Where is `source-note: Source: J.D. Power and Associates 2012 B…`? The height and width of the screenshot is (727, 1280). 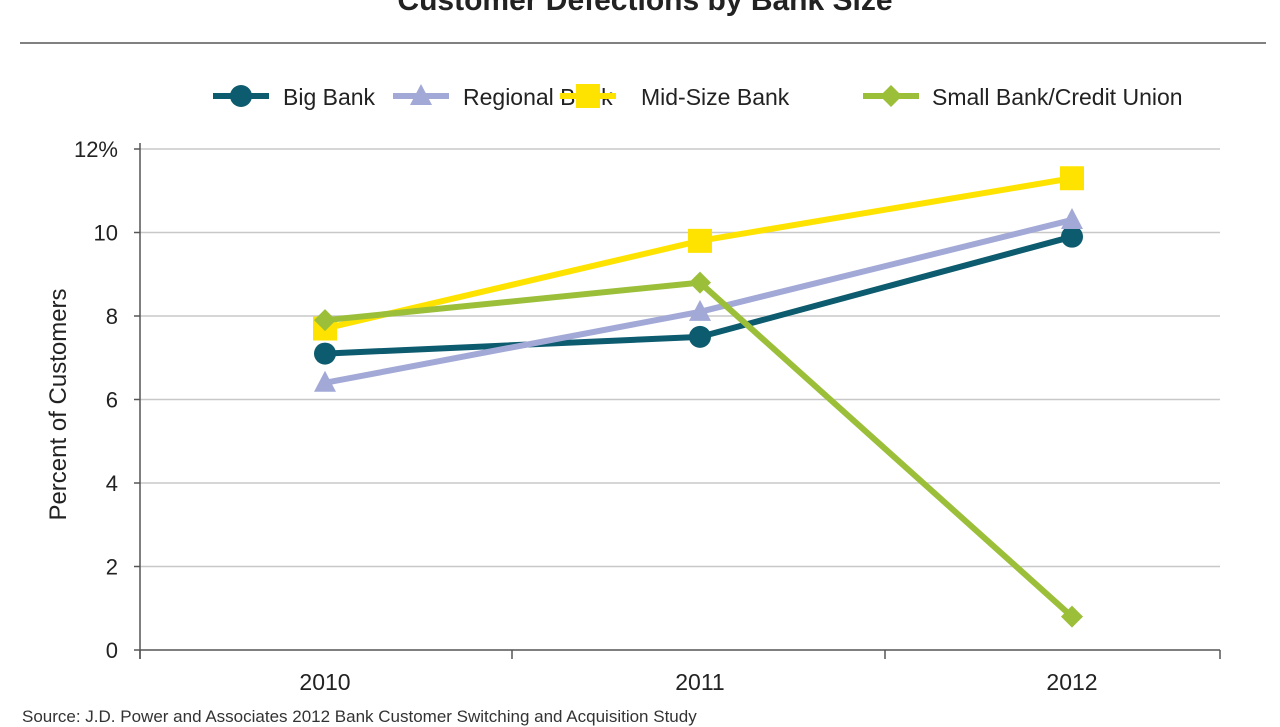 source-note: Source: J.D. Power and Associates 2012 B… is located at coordinates (359, 716).